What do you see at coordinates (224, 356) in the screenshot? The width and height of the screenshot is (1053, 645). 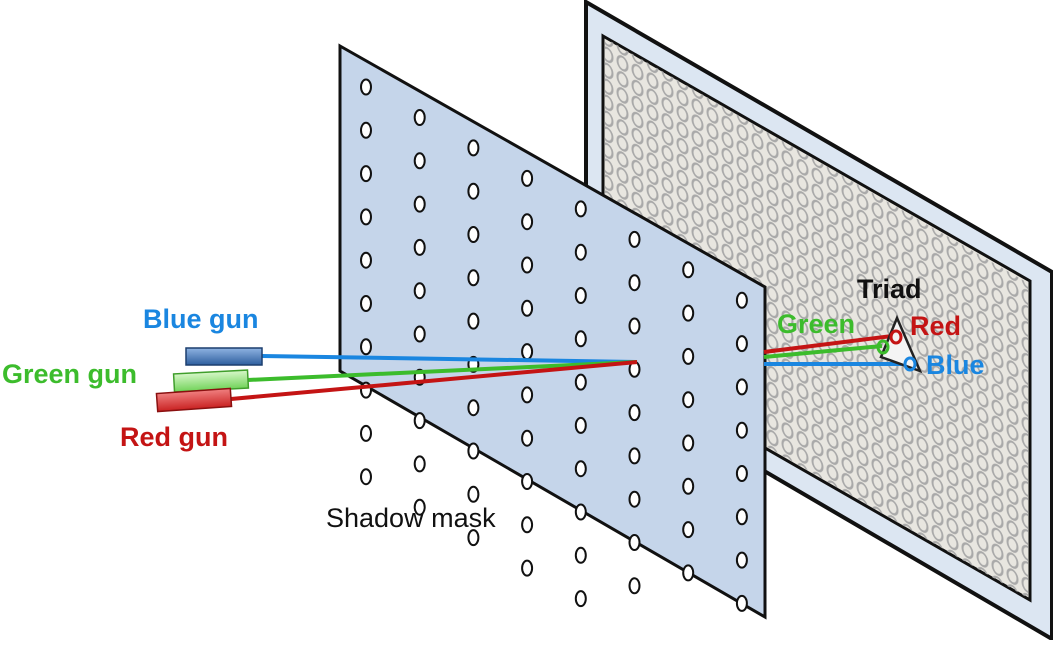 I see `blue-gun-body` at bounding box center [224, 356].